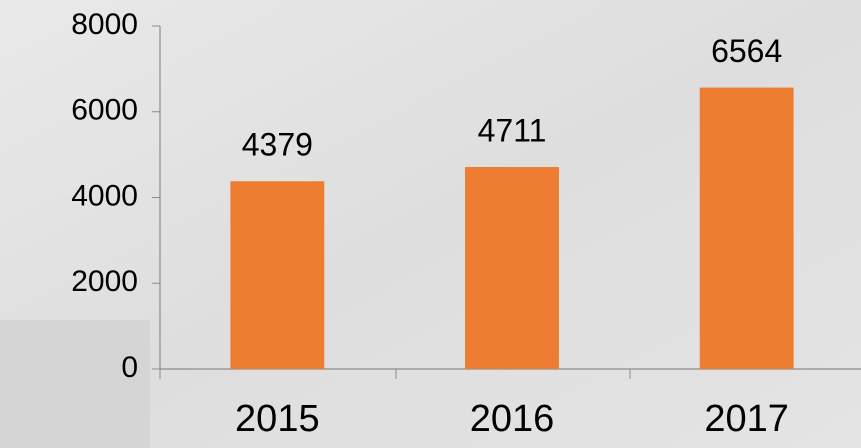 The image size is (861, 448). Describe the element at coordinates (104, 195) in the screenshot. I see `y-tick-label: 4000` at that location.